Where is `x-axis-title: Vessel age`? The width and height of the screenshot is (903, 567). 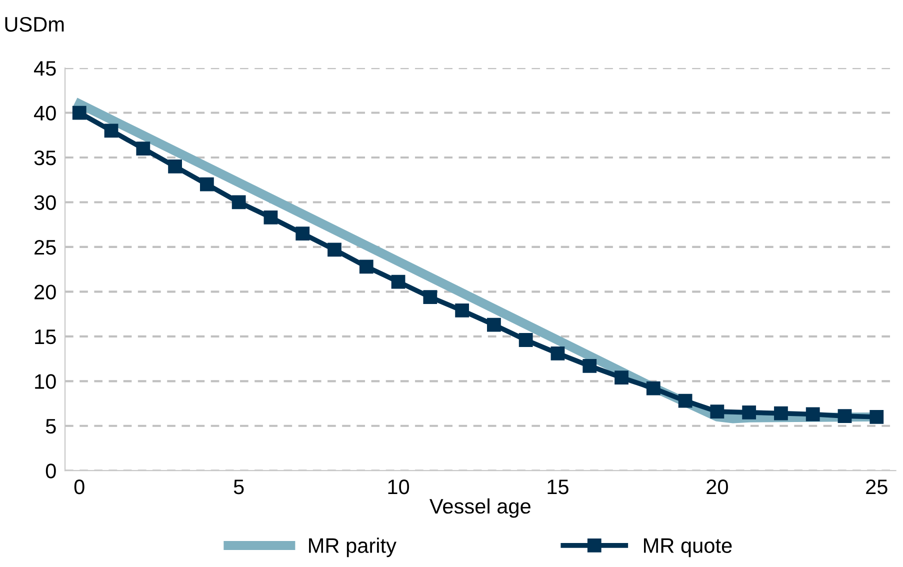
x-axis-title: Vessel age is located at coordinates (480, 508).